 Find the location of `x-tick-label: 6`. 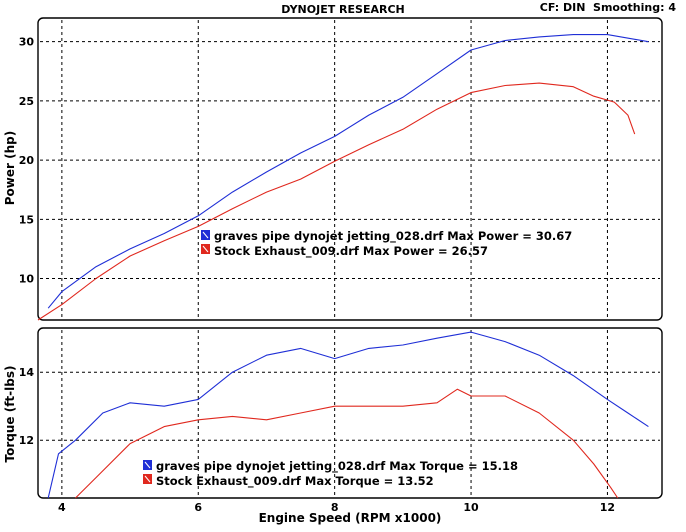

x-tick-label: 6 is located at coordinates (198, 507).